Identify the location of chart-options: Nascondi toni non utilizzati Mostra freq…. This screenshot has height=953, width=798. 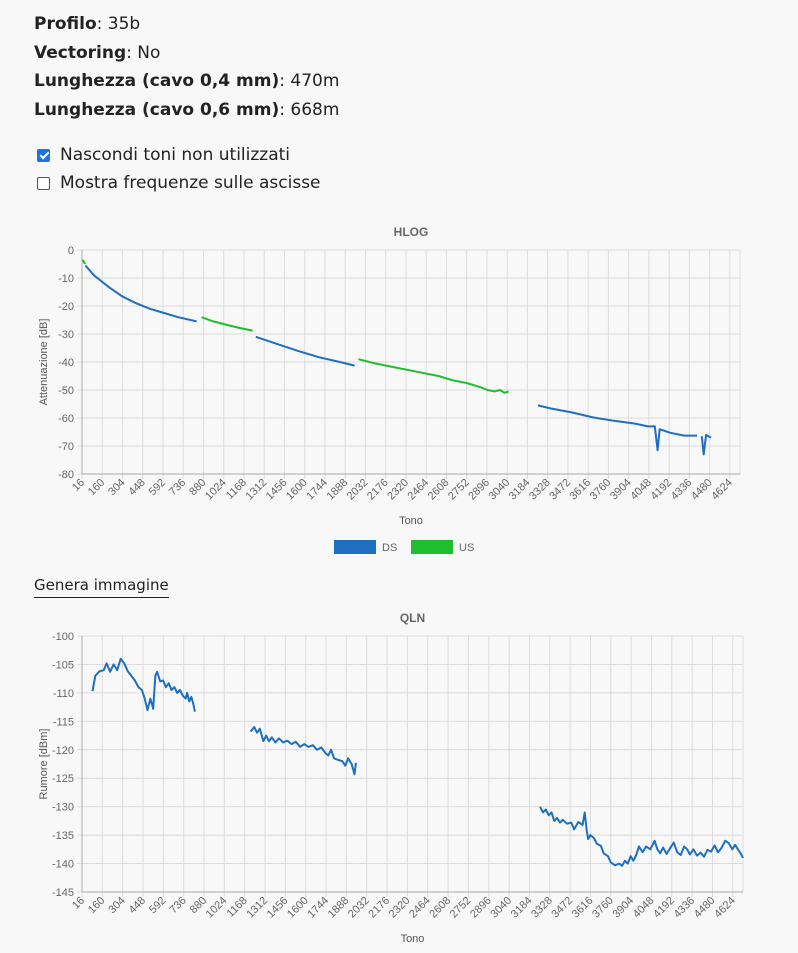
(179, 169).